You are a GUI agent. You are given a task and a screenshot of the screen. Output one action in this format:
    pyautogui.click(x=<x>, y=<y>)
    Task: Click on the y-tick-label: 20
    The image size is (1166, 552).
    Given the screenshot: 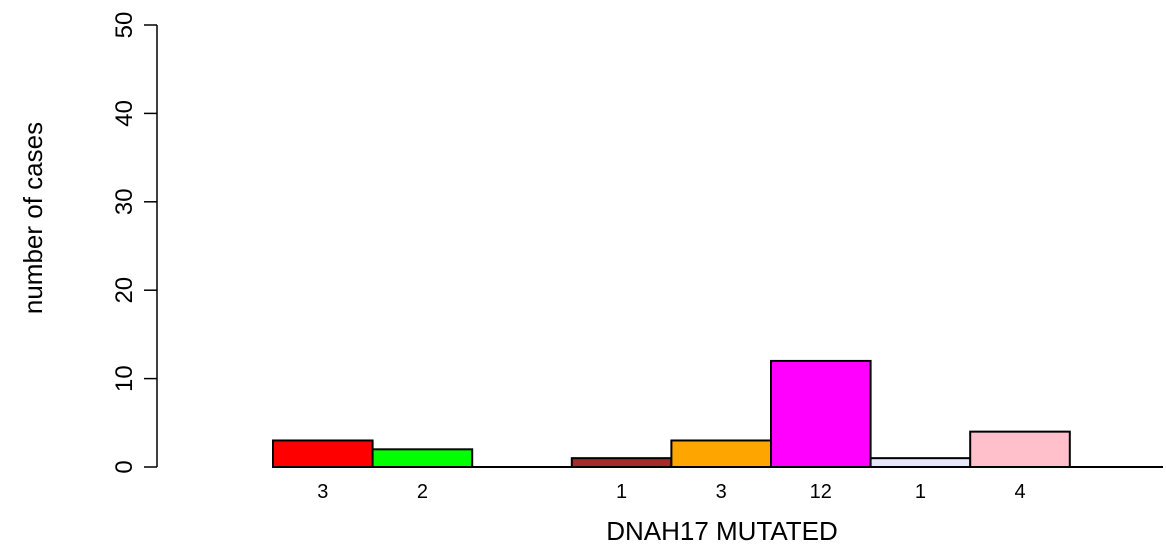 What is the action you would take?
    pyautogui.click(x=124, y=290)
    